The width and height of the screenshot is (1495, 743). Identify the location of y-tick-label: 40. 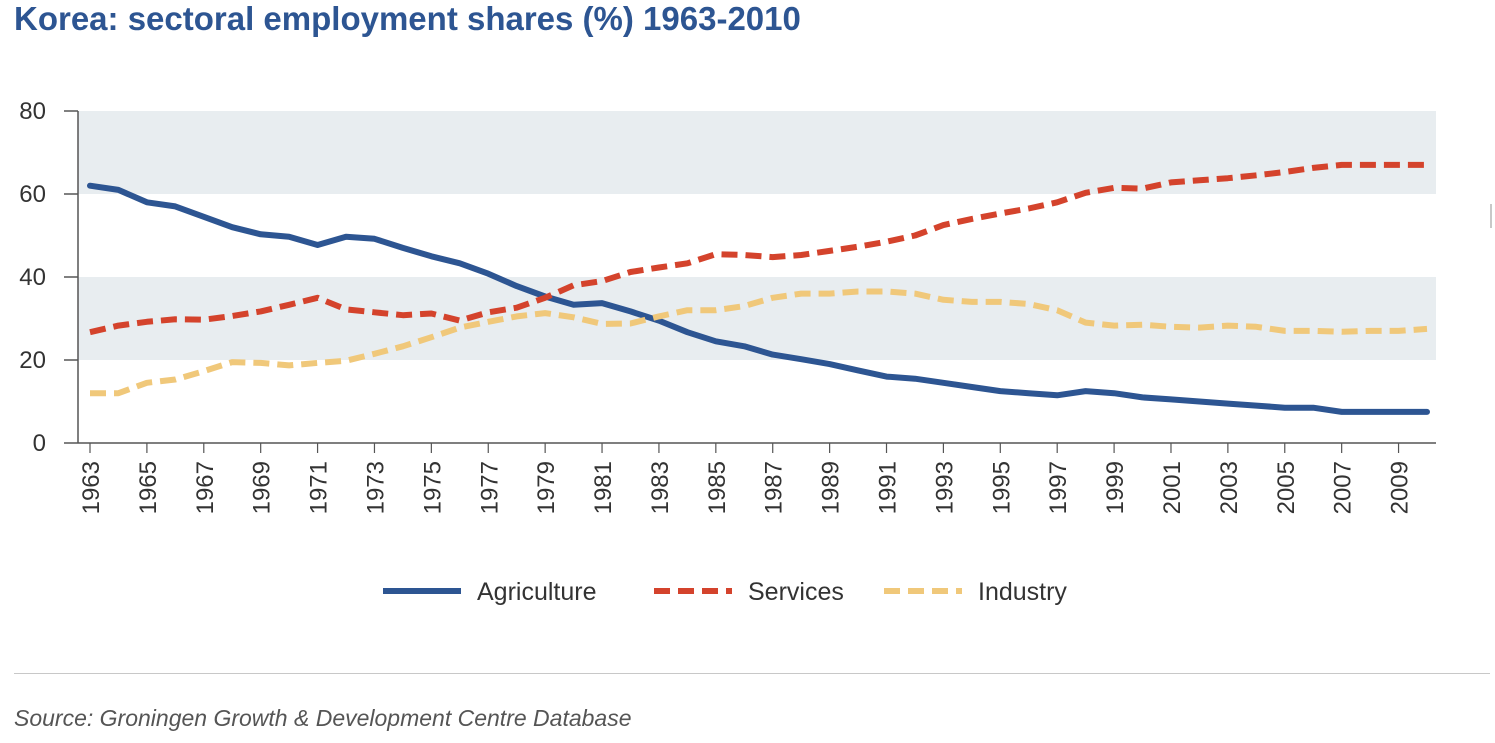
(32, 277).